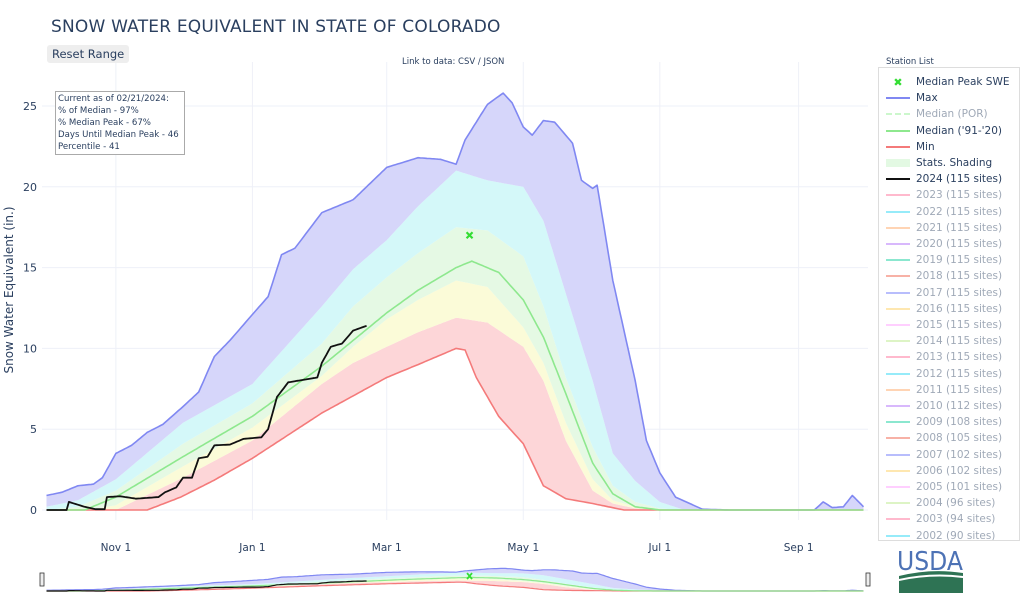 The width and height of the screenshot is (1023, 598). Describe the element at coordinates (940, 471) in the screenshot. I see `legend-item: 2006 (102 sites)` at that location.